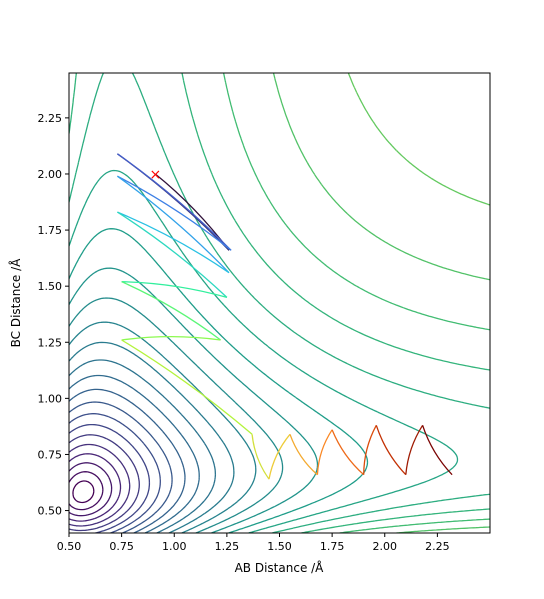 This screenshot has height=599, width=544. Describe the element at coordinates (50, 398) in the screenshot. I see `y-tick-label: 1.00` at that location.